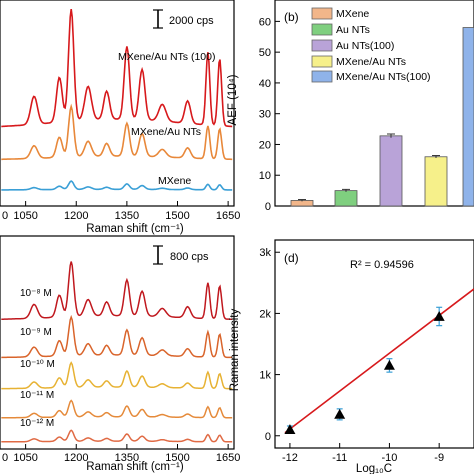 The image size is (474, 474). What do you see at coordinates (37, 364) in the screenshot?
I see `panel-c-series-label-2: 10⁻¹⁰ M` at bounding box center [37, 364].